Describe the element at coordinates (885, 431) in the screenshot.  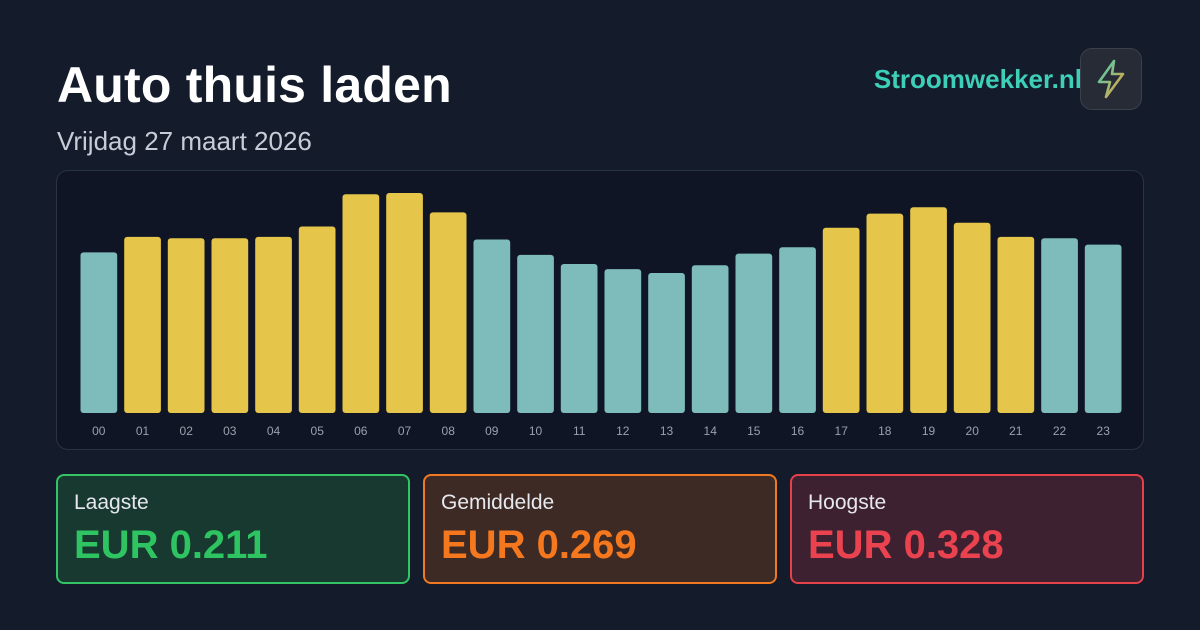
I see `x-tick-label: 18` at that location.